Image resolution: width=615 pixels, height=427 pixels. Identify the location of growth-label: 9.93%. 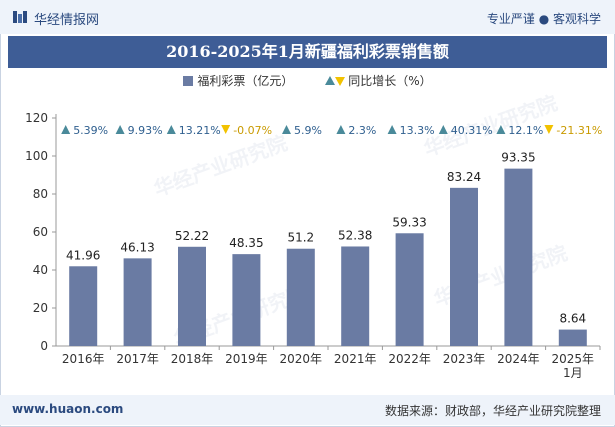
(145, 130).